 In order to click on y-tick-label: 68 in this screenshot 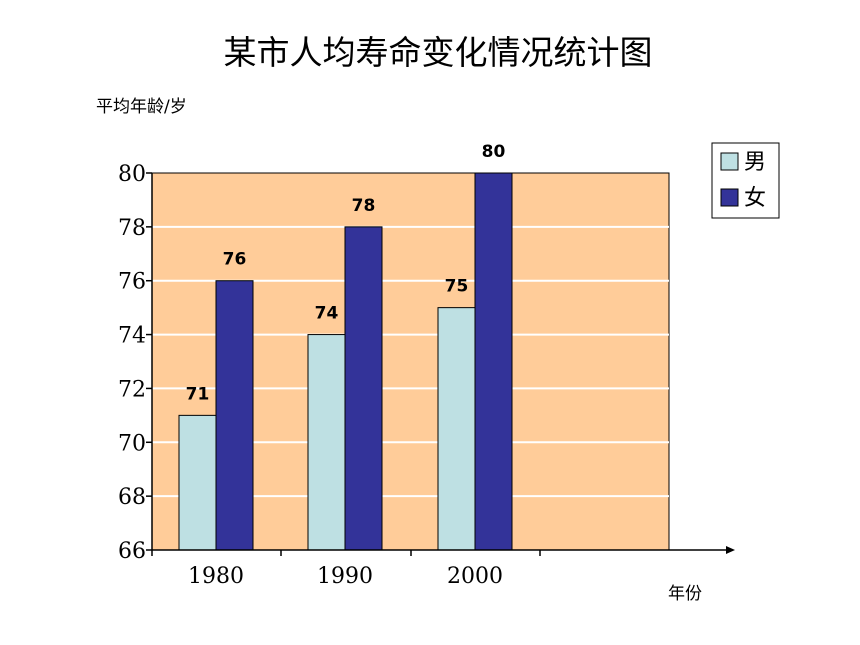, I will do `click(132, 497)`.